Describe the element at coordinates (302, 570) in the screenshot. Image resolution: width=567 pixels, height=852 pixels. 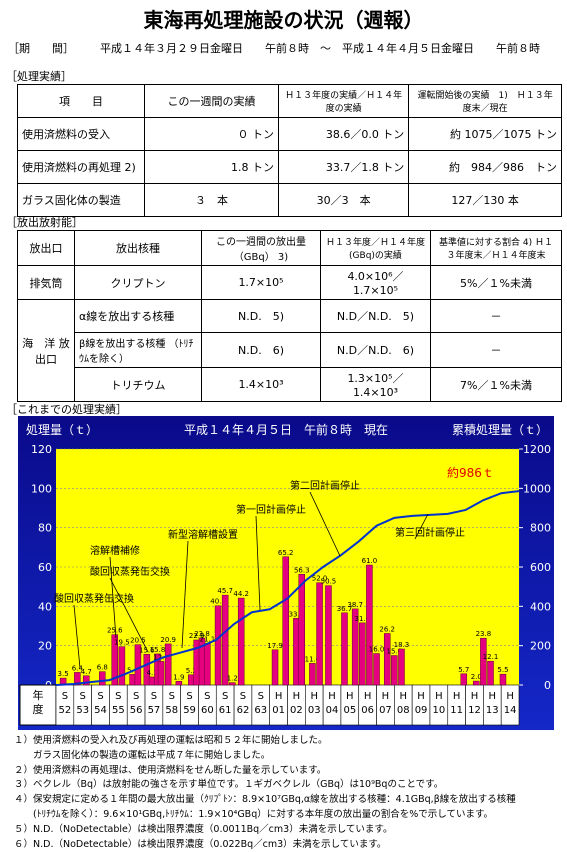
I see `value-label: 56.3` at that location.